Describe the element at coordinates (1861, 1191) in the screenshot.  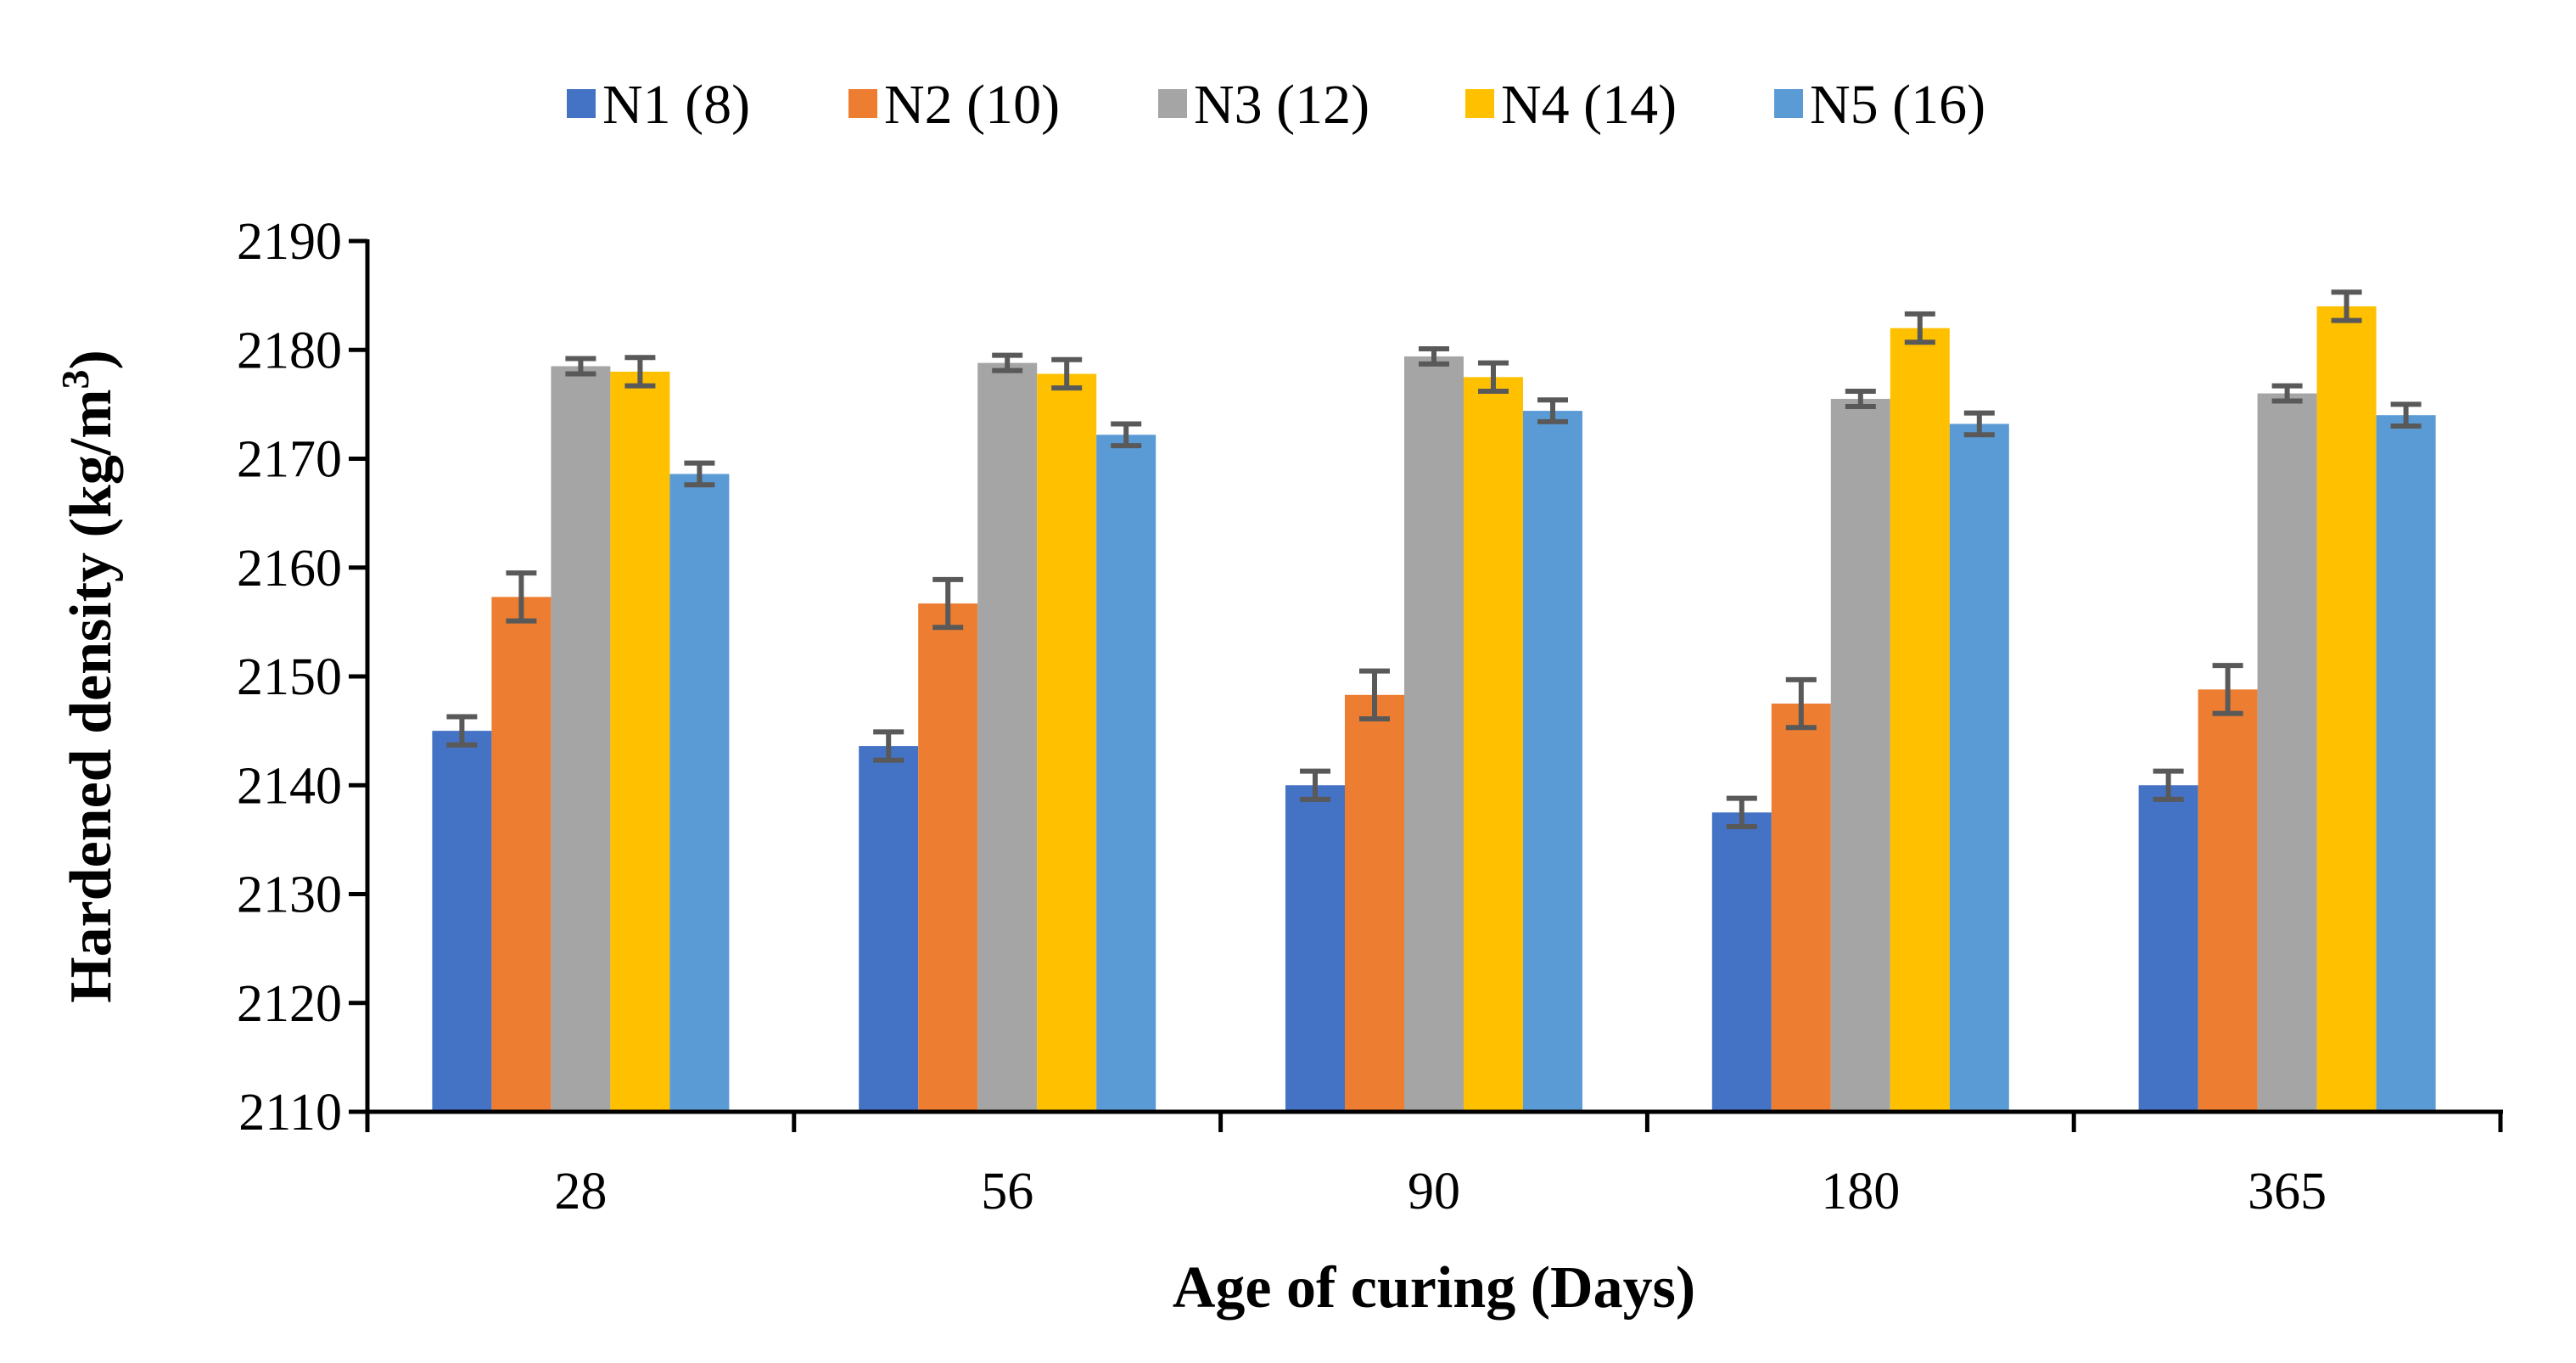
I see `x-tick-label: 180` at that location.